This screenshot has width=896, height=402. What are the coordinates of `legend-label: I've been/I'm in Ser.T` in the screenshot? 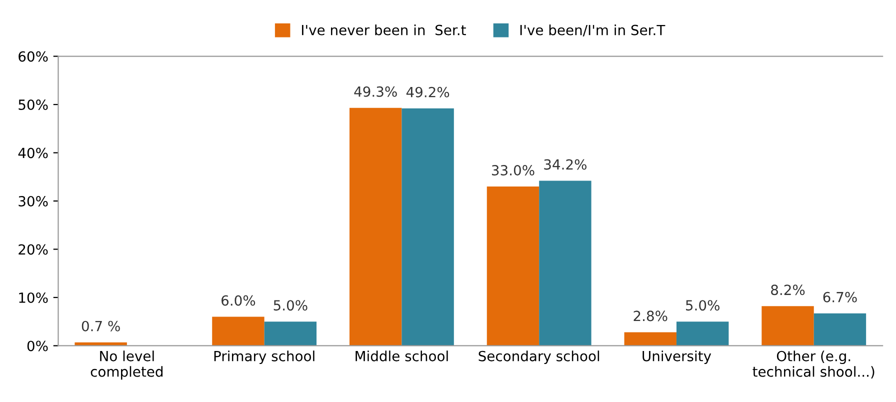 It's located at (593, 30).